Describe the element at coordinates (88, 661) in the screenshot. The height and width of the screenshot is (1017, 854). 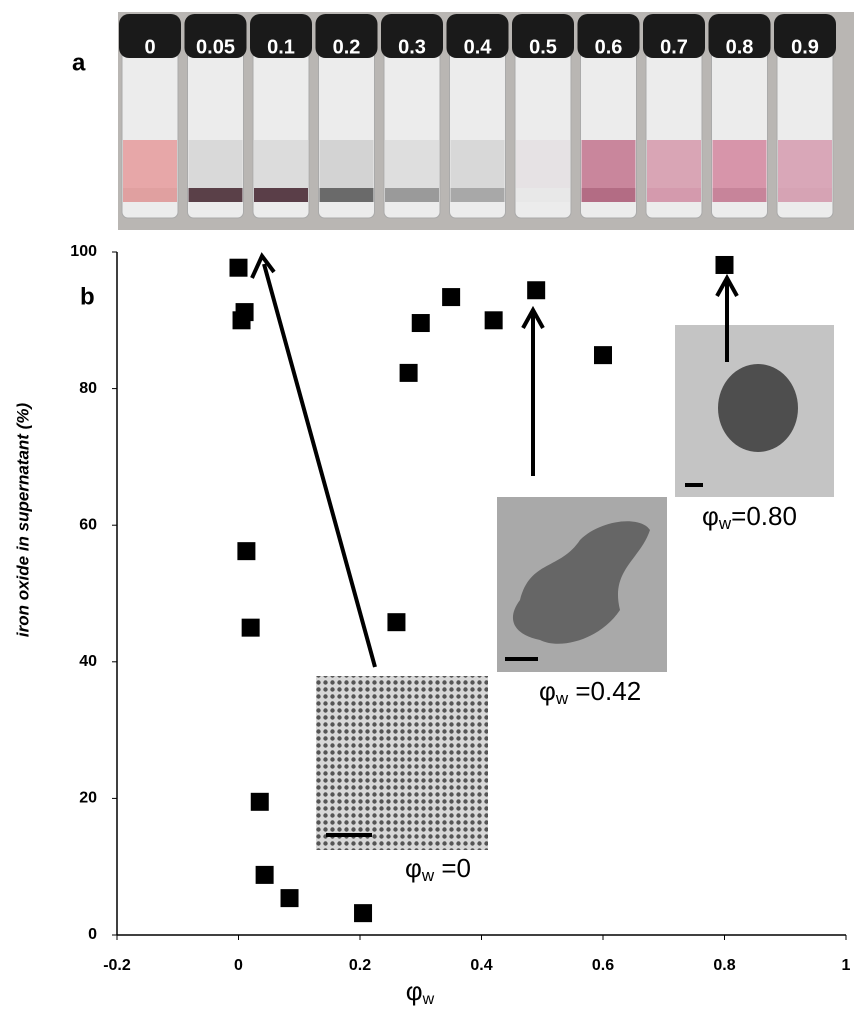
I see `y-tick-label: 40` at that location.